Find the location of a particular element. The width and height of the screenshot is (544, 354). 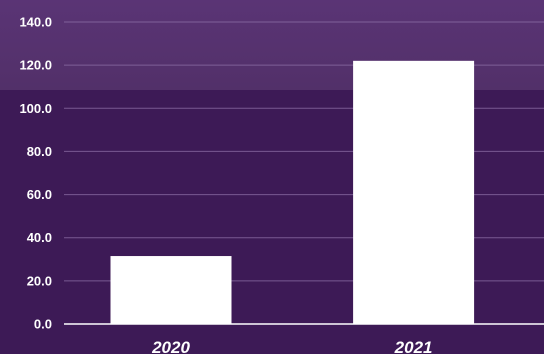

y-tick-label: 80.0 is located at coordinates (39, 151).